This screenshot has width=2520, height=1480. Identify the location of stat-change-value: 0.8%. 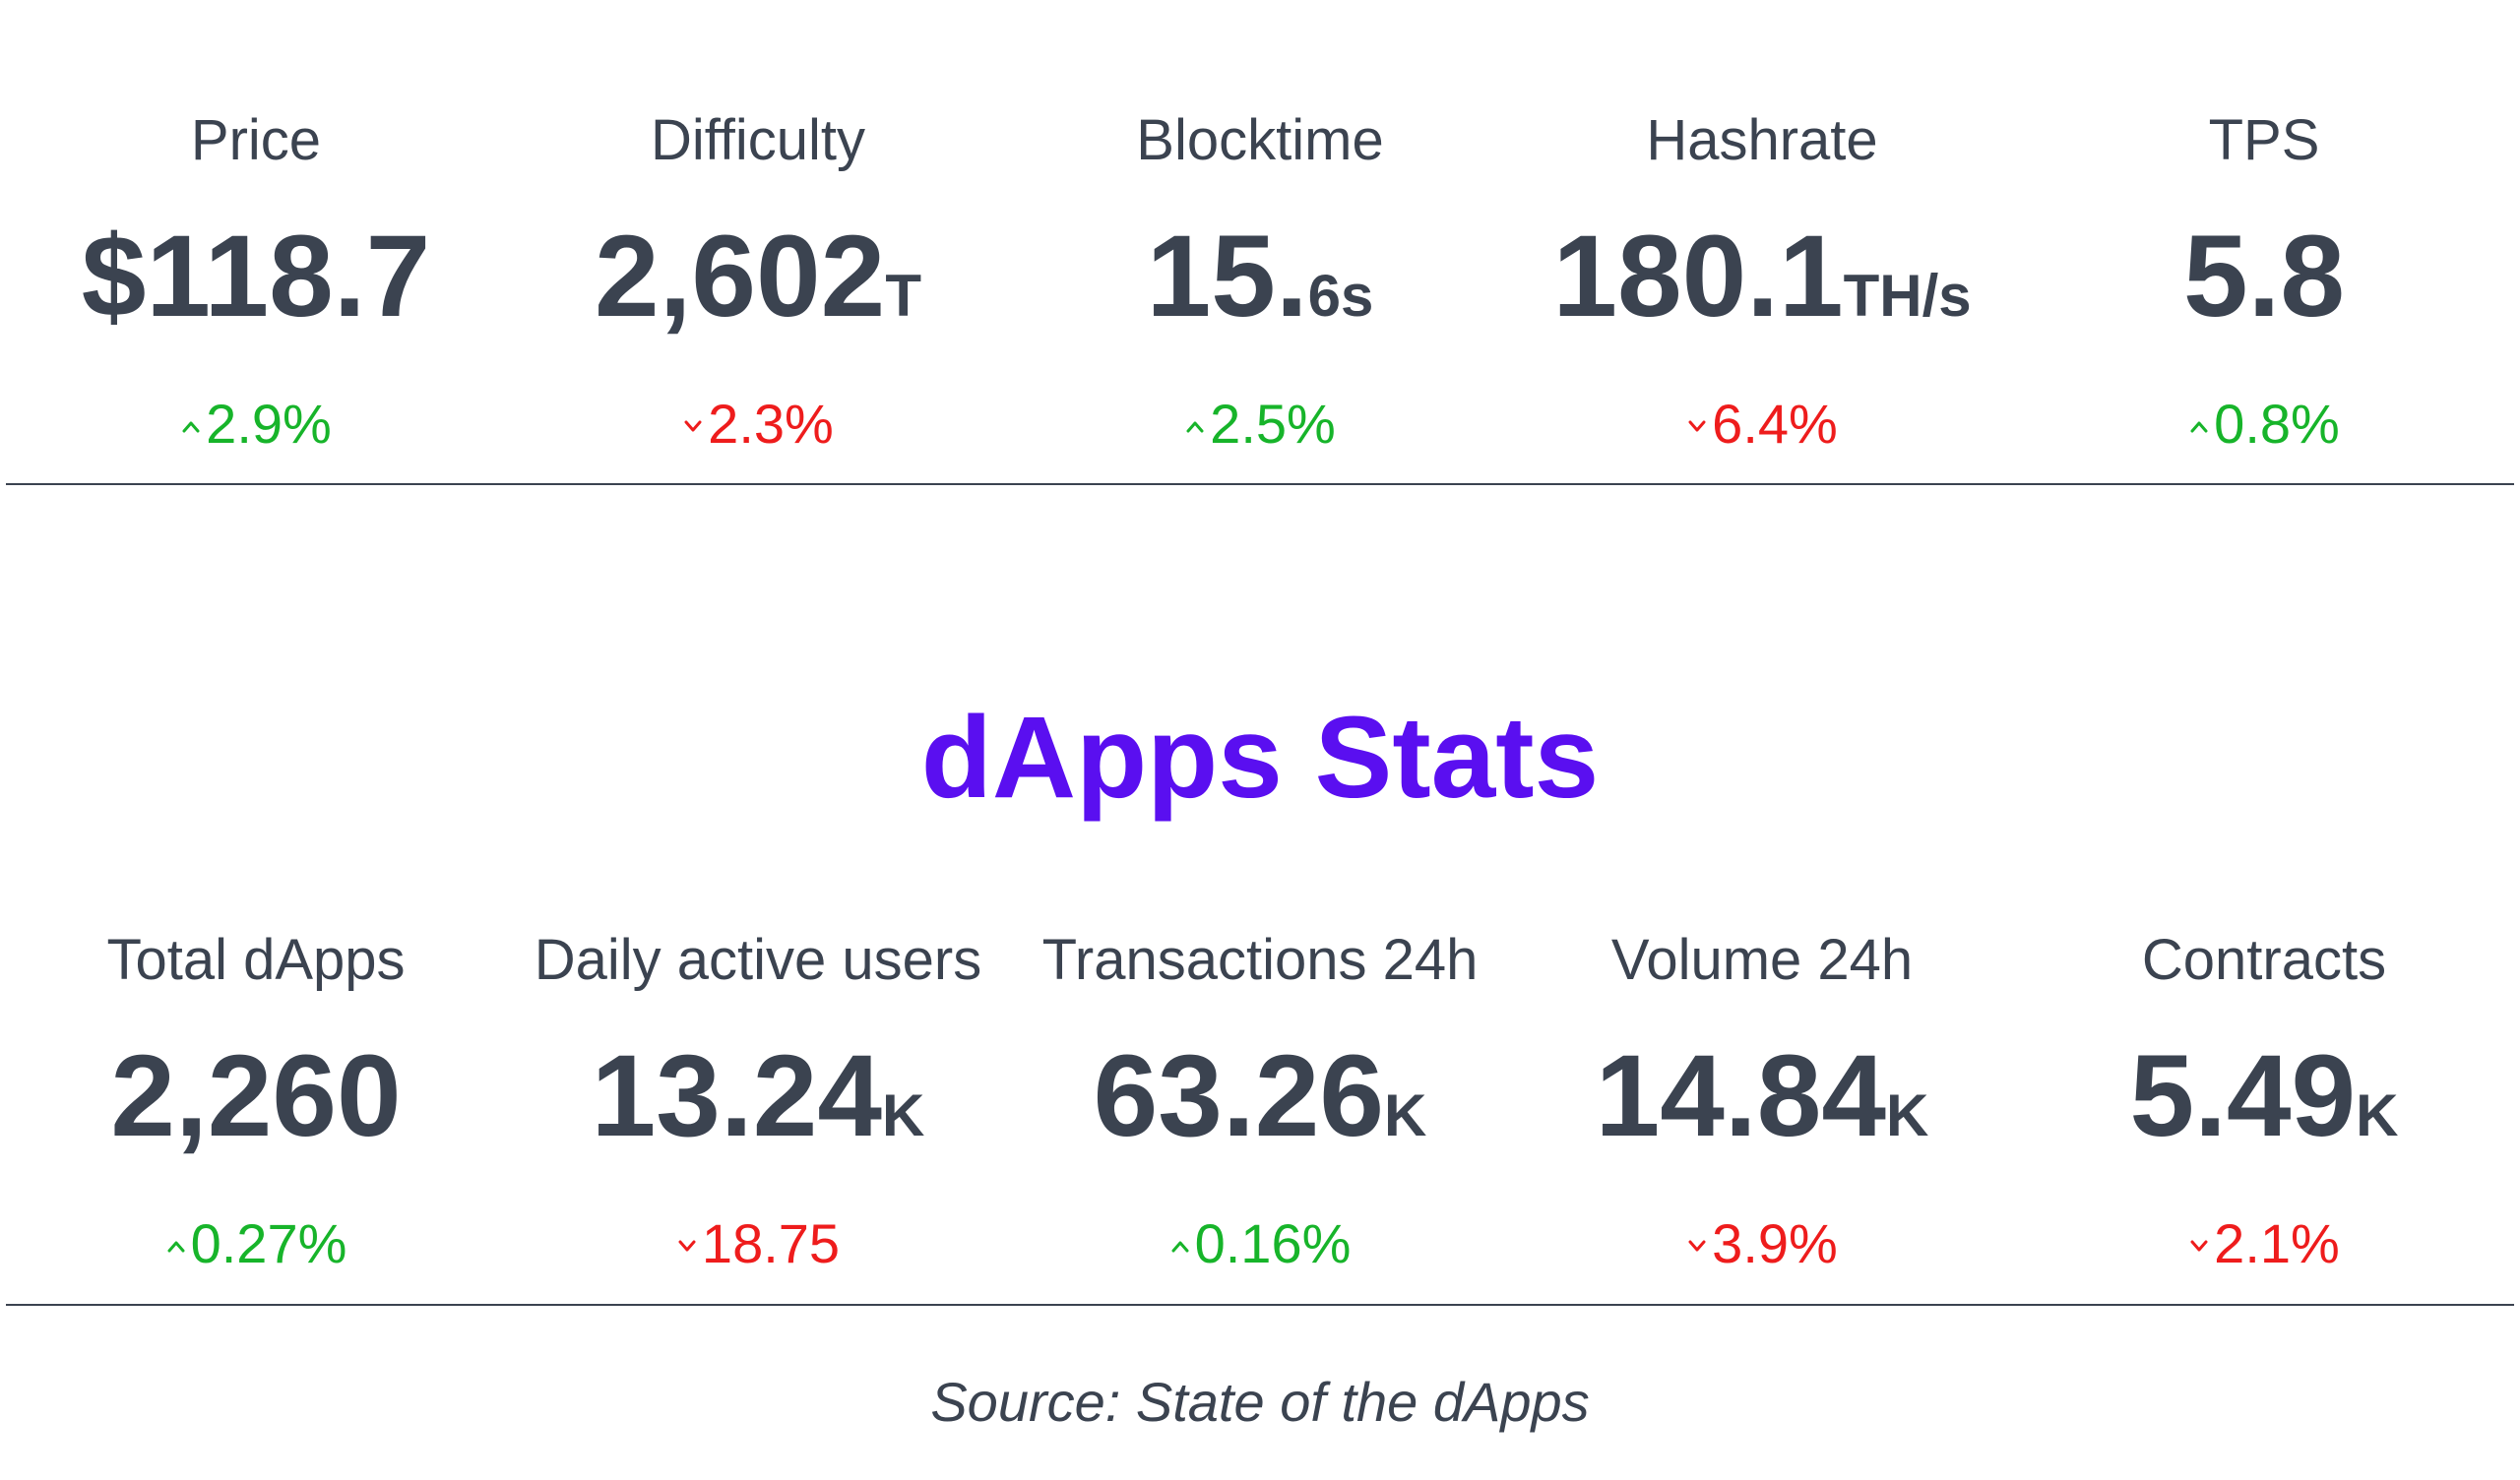
(2277, 424).